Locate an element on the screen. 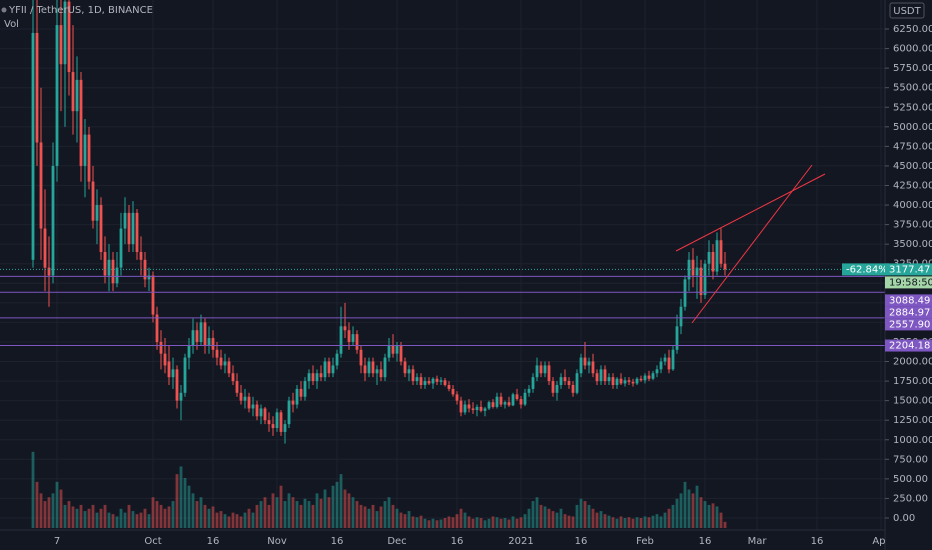 This screenshot has height=550, width=932. y-tick-label: 6000.00 is located at coordinates (912, 49).